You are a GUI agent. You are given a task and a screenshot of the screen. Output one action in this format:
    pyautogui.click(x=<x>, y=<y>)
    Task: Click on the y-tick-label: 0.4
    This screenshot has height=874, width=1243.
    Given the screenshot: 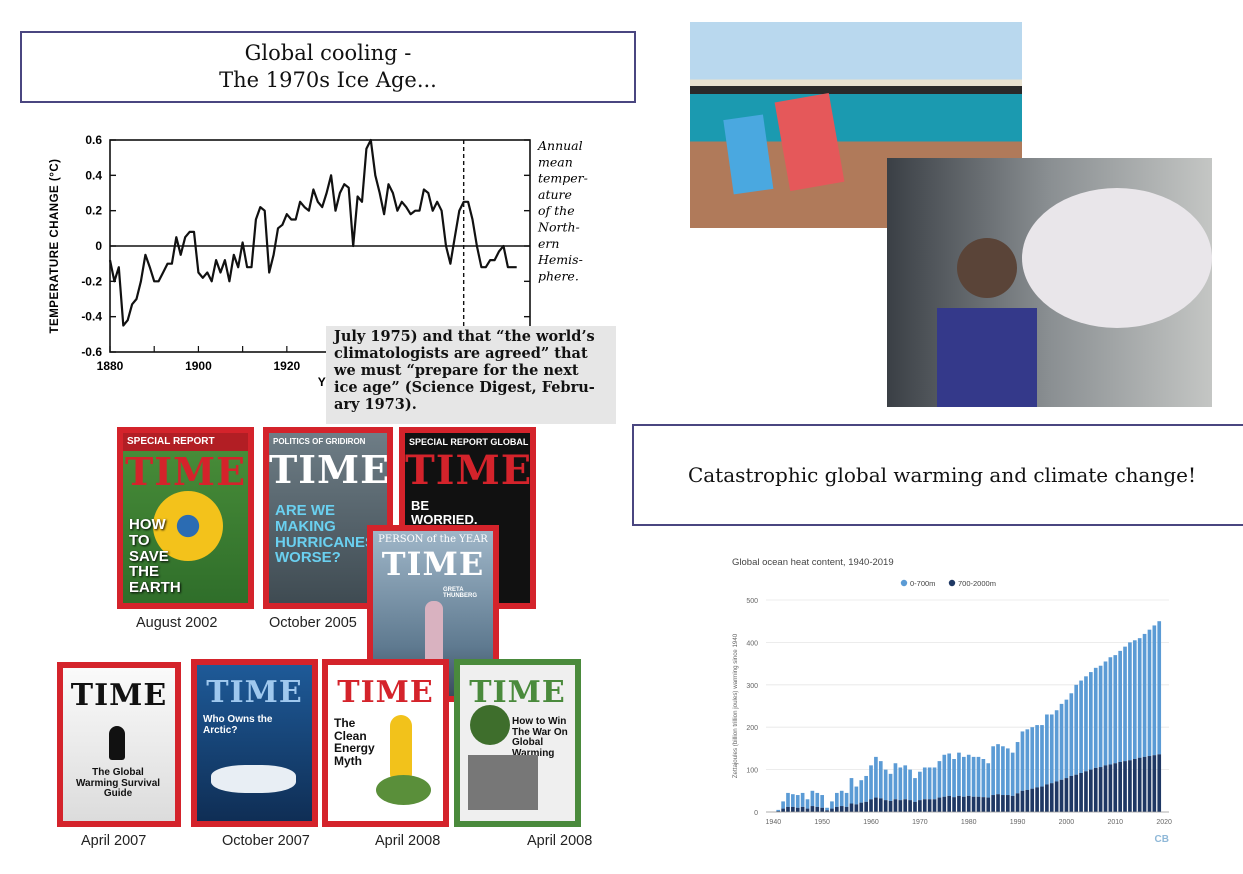 What is the action you would take?
    pyautogui.click(x=93, y=175)
    